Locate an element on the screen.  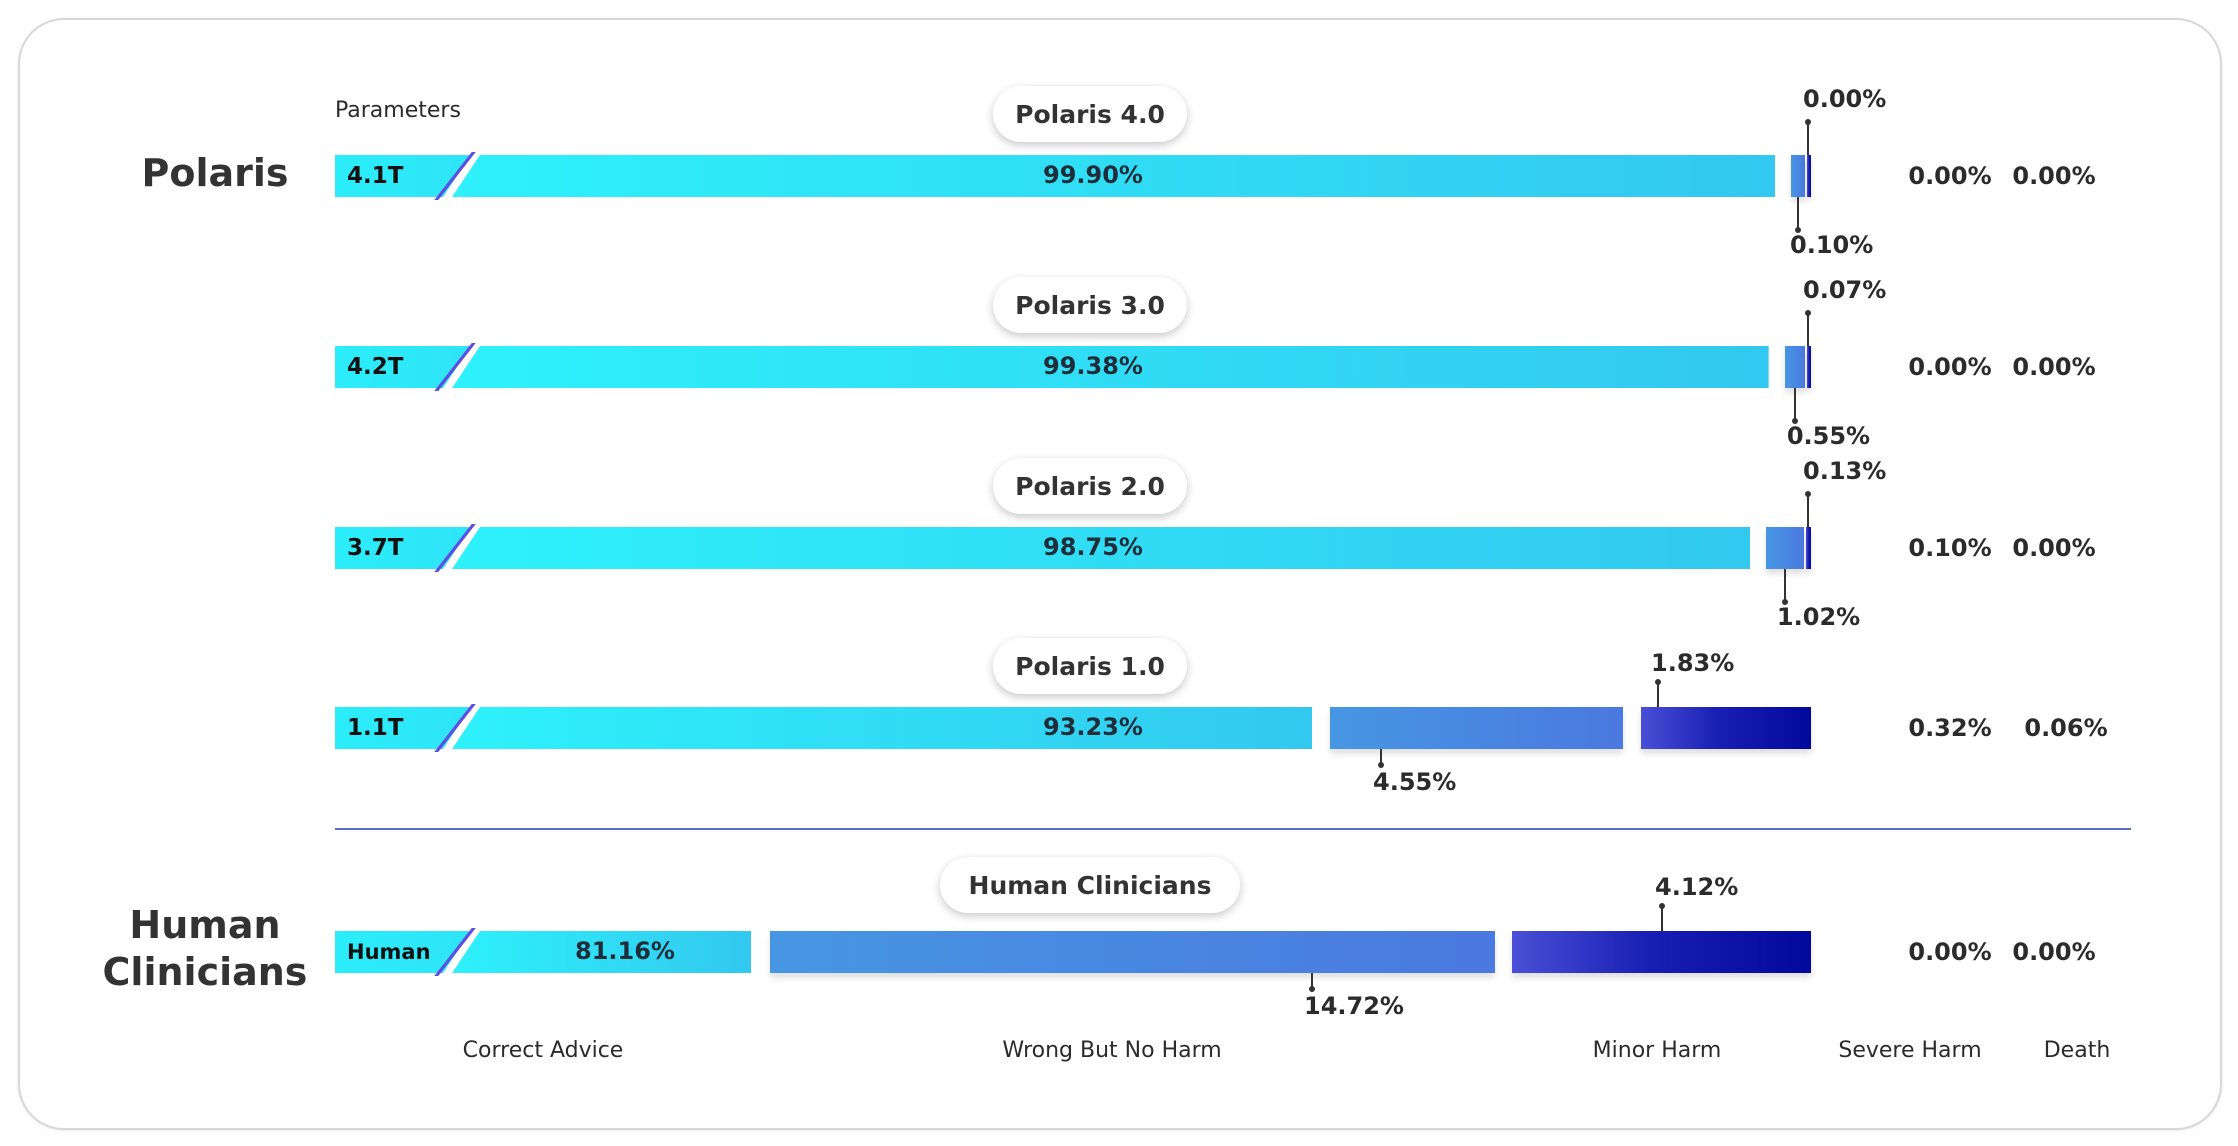
minor-polaris-1-0-leader is located at coordinates (1658, 694).